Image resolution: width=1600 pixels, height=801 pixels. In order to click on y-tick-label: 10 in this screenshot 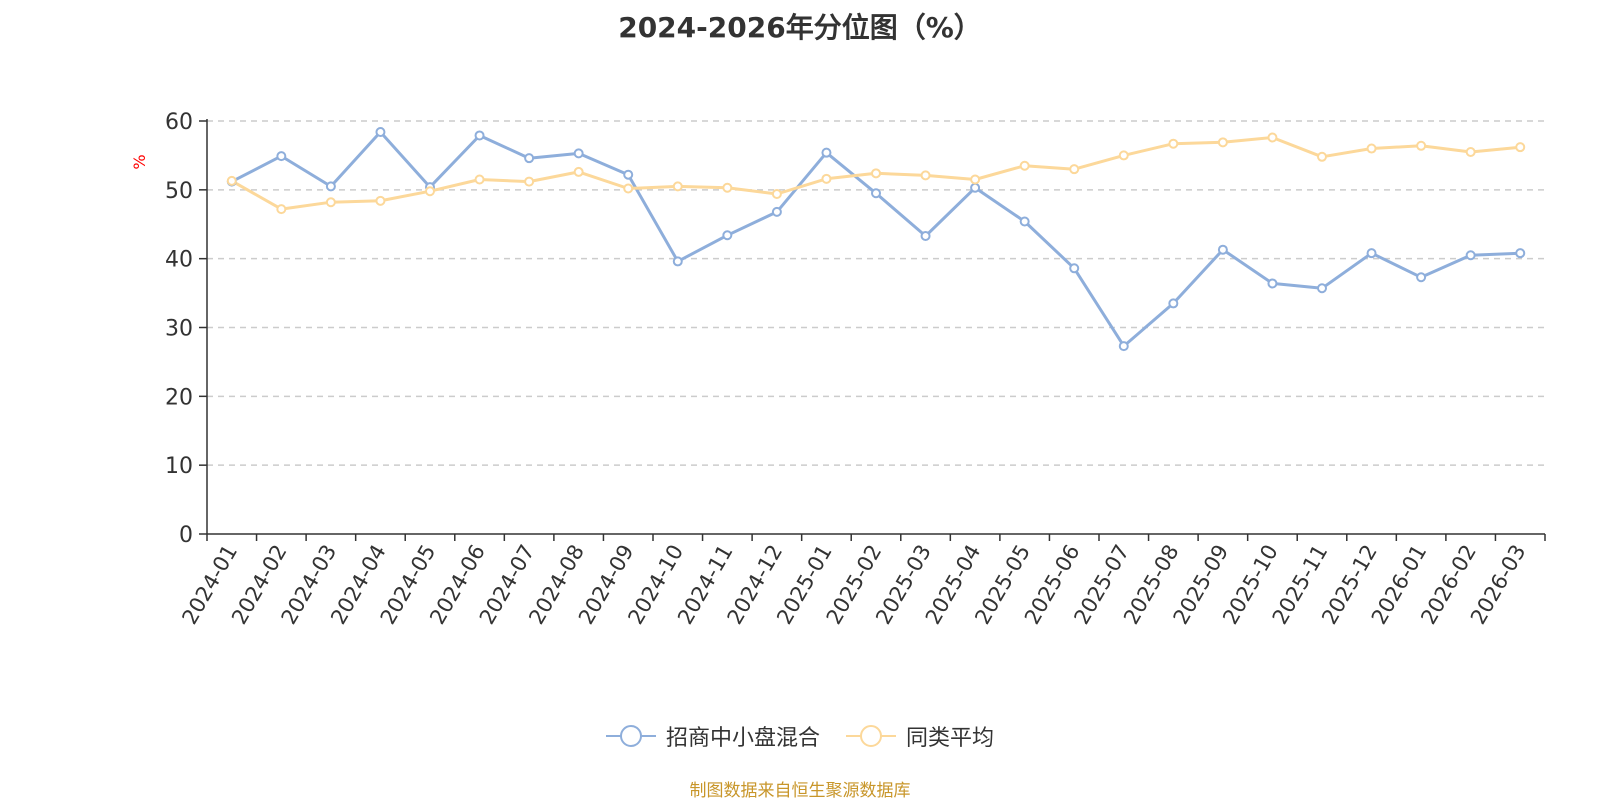, I will do `click(179, 466)`.